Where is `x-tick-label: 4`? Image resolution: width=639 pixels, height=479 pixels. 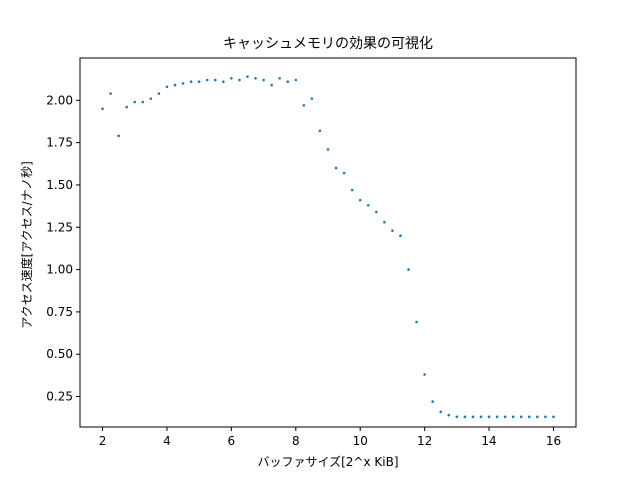 x-tick-label: 4 is located at coordinates (167, 441).